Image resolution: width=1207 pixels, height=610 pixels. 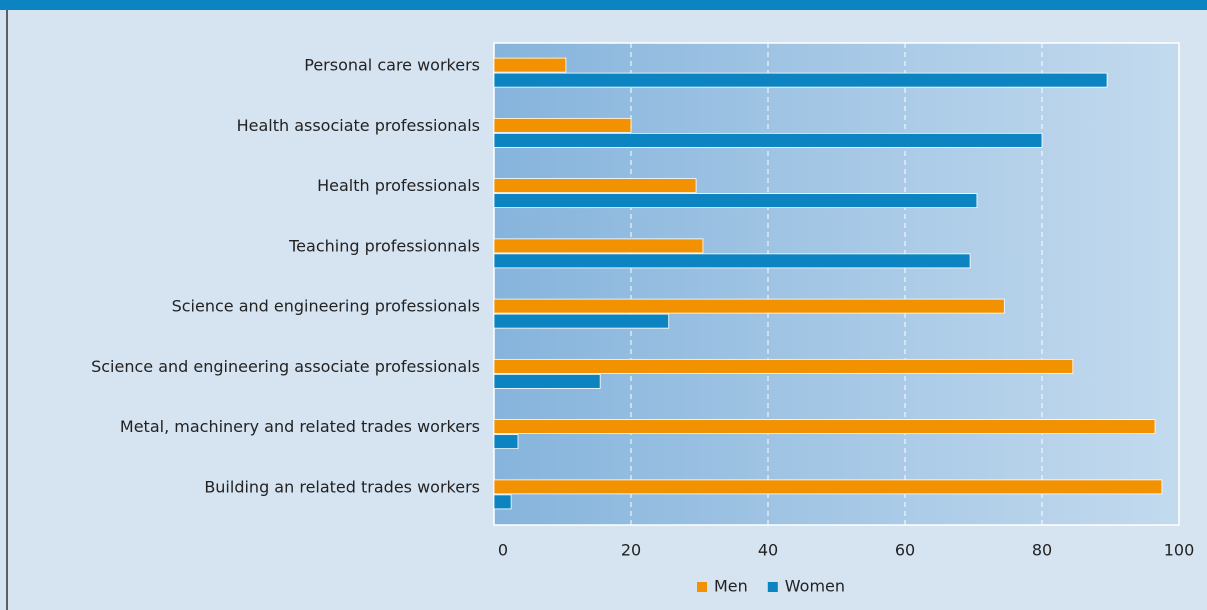 I want to click on y-tick-label: Science and engineering professionals, so click(x=326, y=306).